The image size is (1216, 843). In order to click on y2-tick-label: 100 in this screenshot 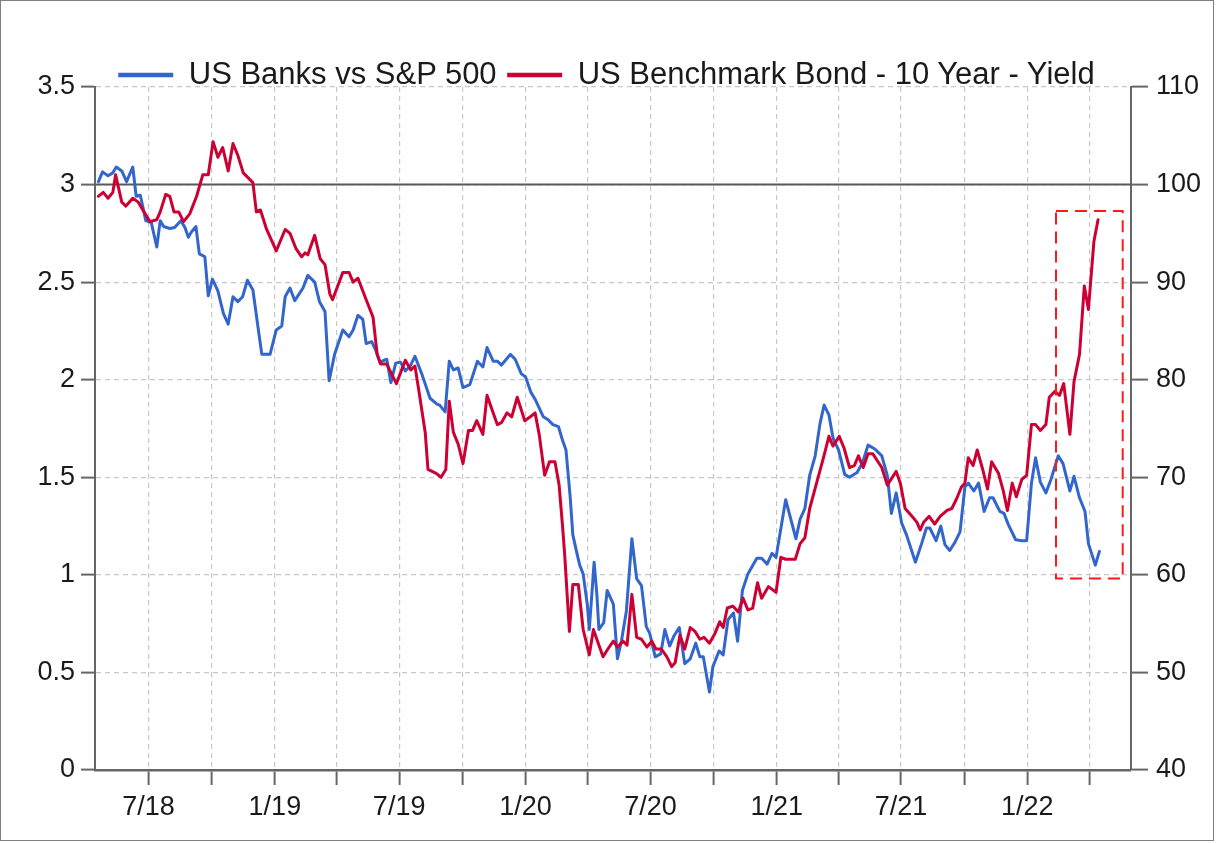, I will do `click(1179, 183)`.